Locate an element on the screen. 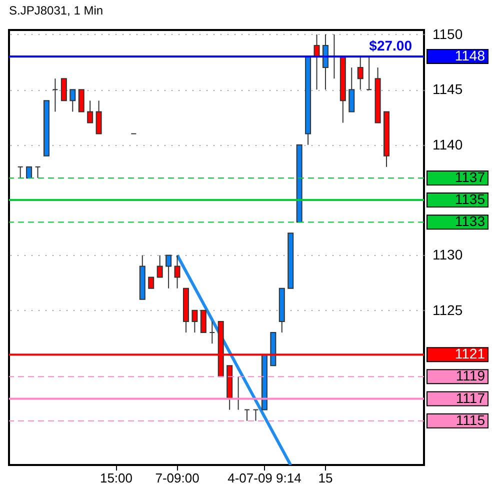  x-tick-label: 15:00 is located at coordinates (116, 478).